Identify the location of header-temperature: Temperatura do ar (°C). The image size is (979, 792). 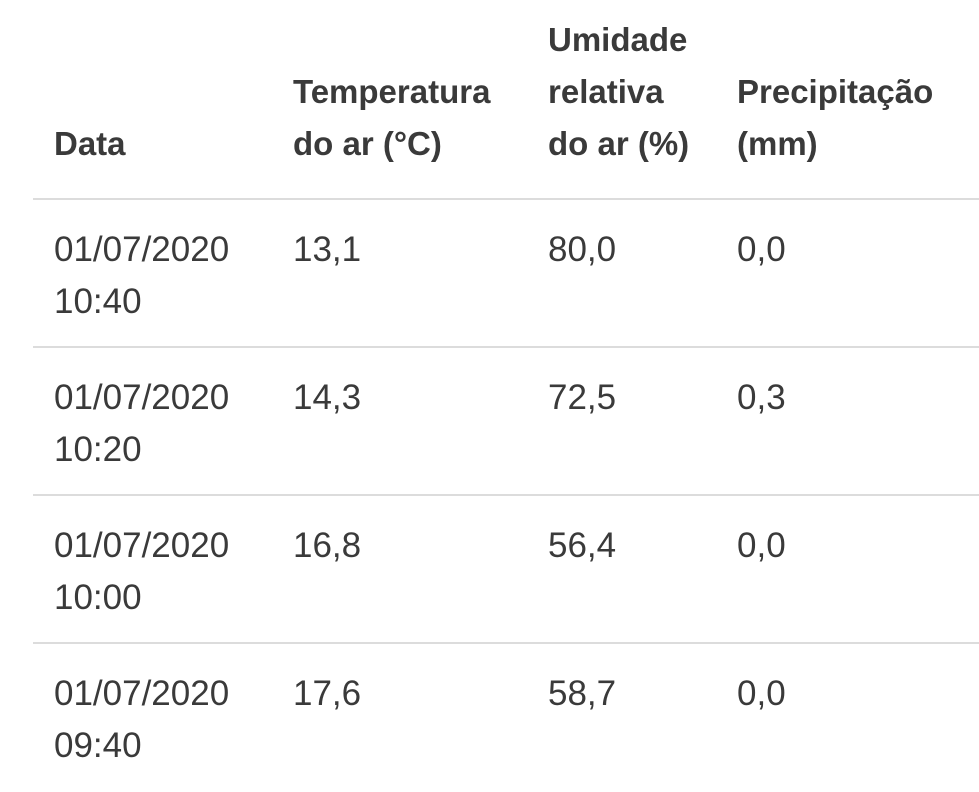
(392, 117).